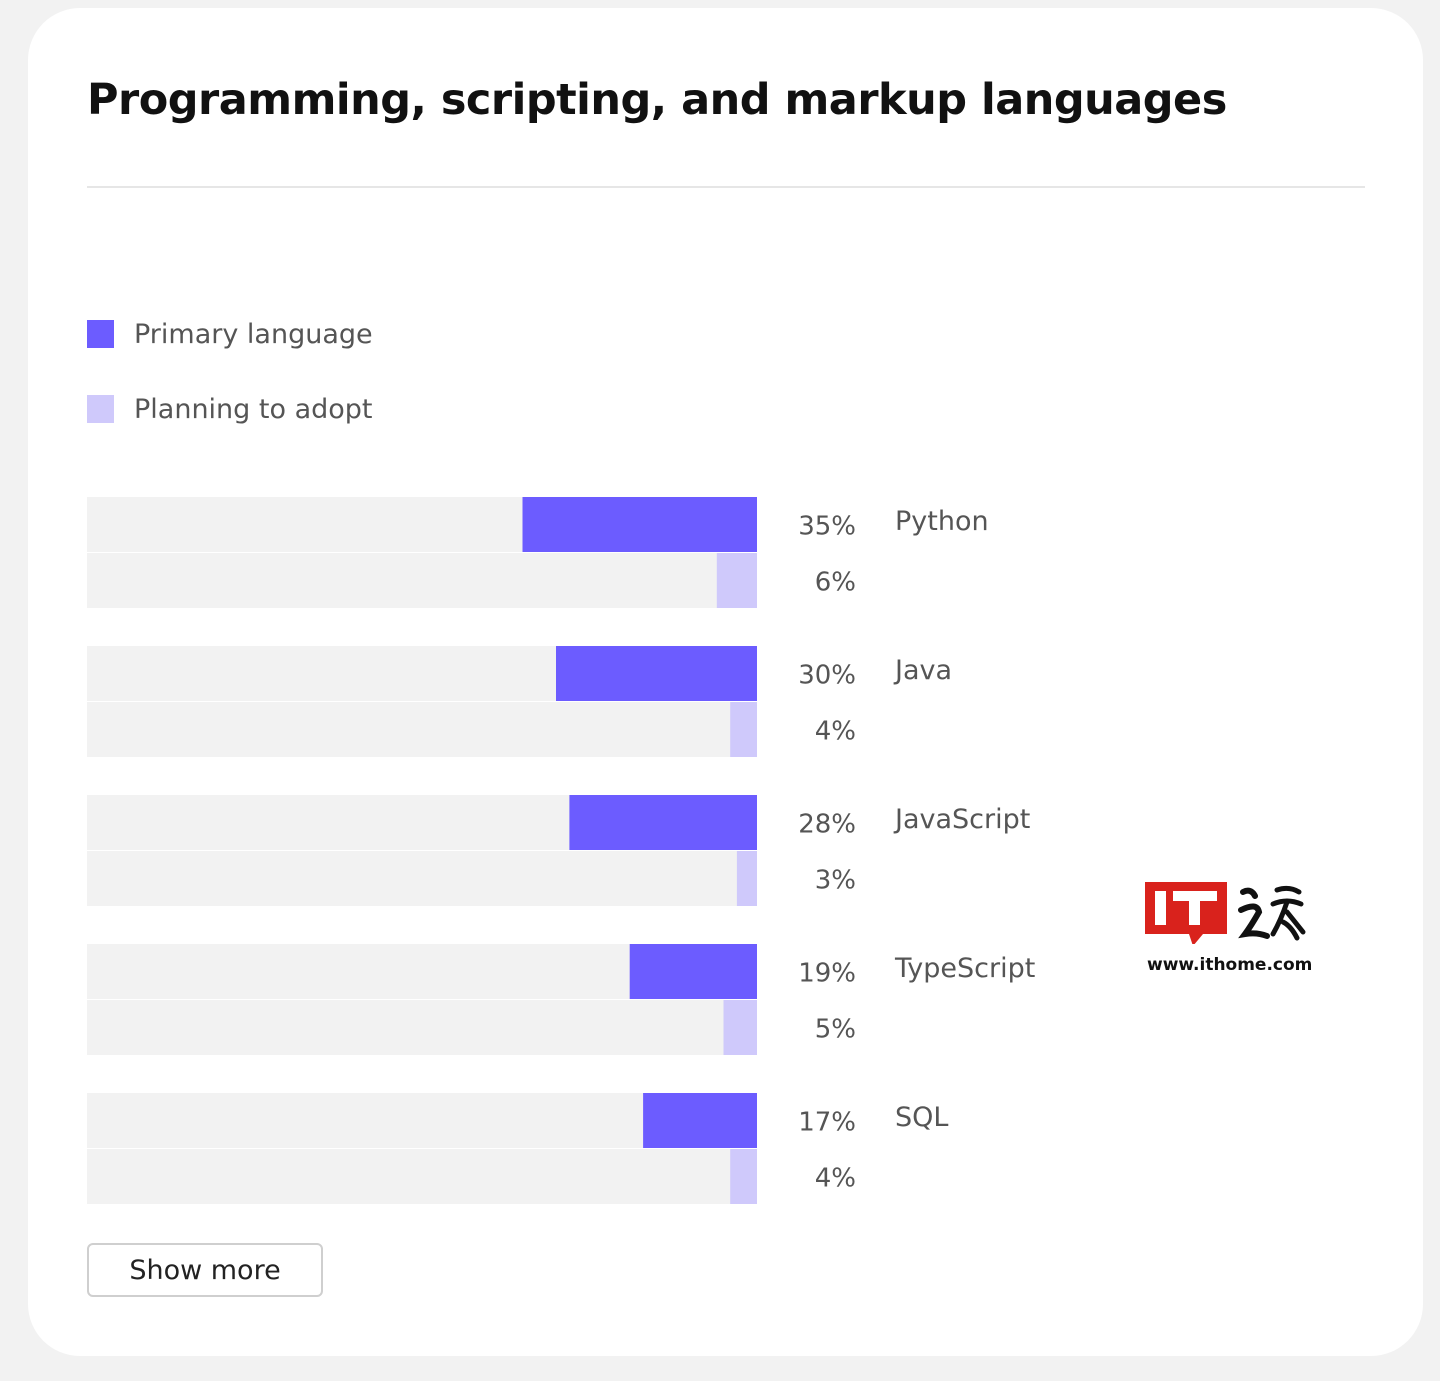  Describe the element at coordinates (726, 187) in the screenshot. I see `title-divider` at that location.